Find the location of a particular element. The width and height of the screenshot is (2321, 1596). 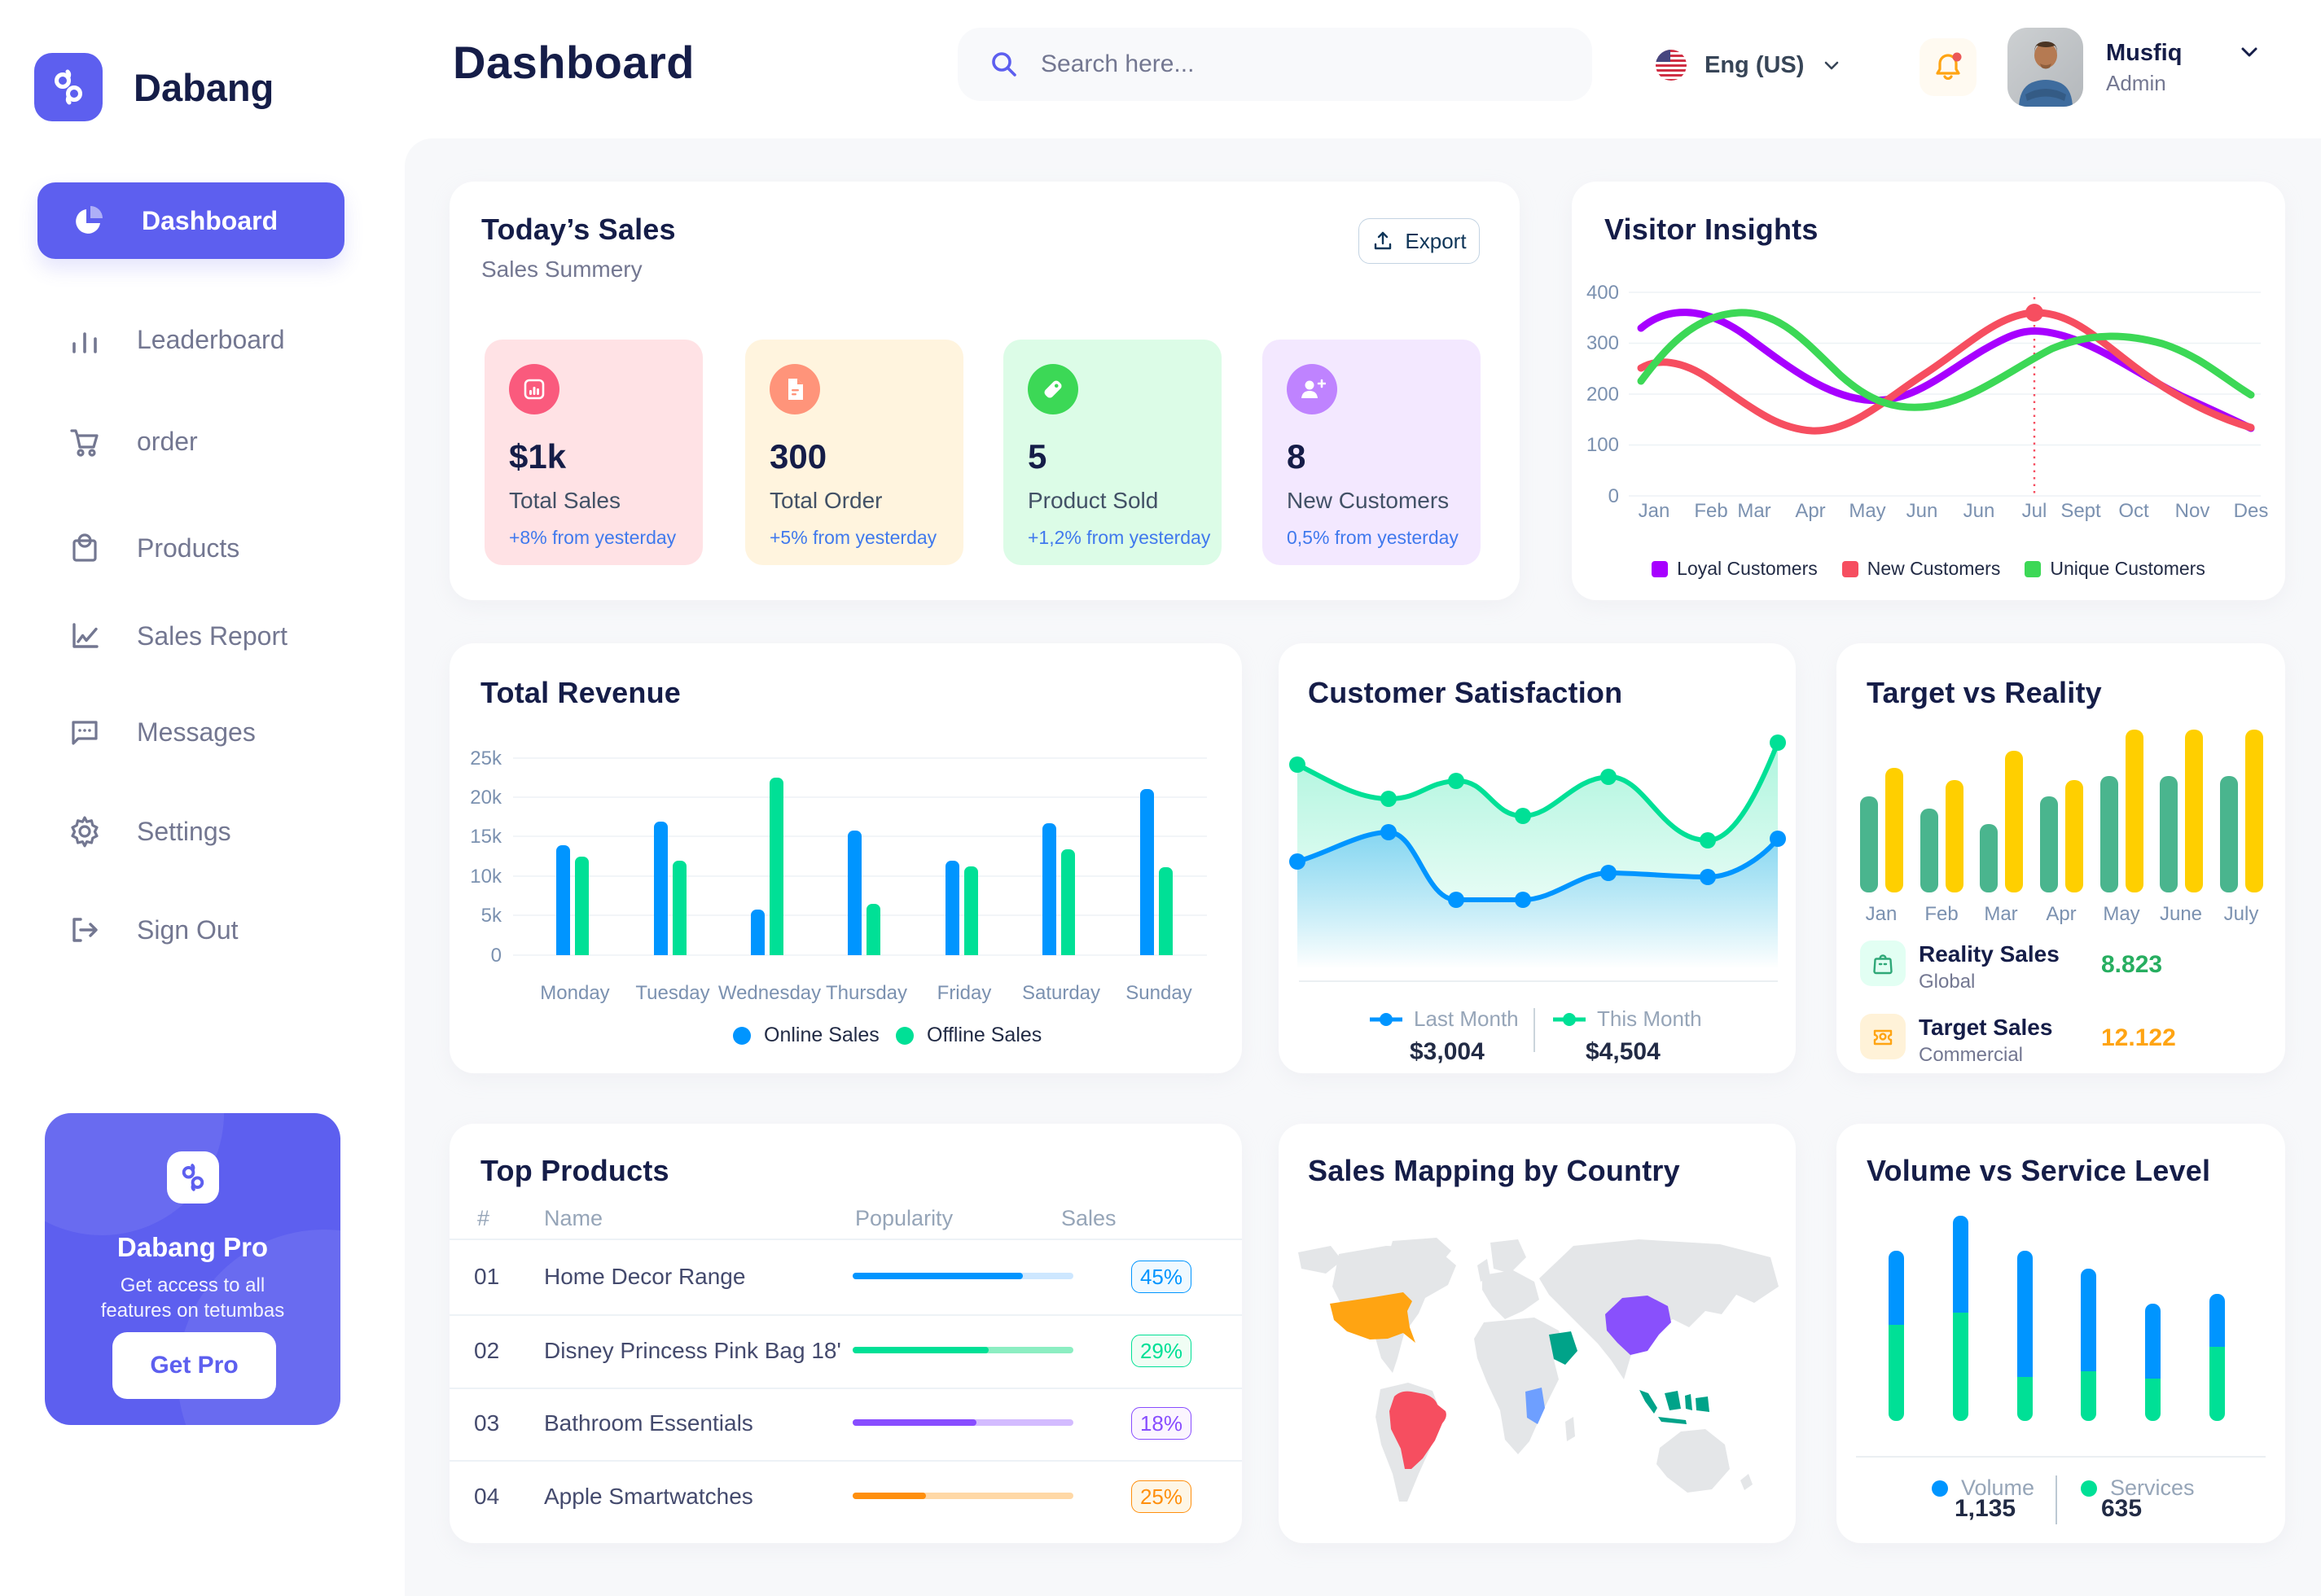

svg-text: 5k is located at coordinates (491, 916).